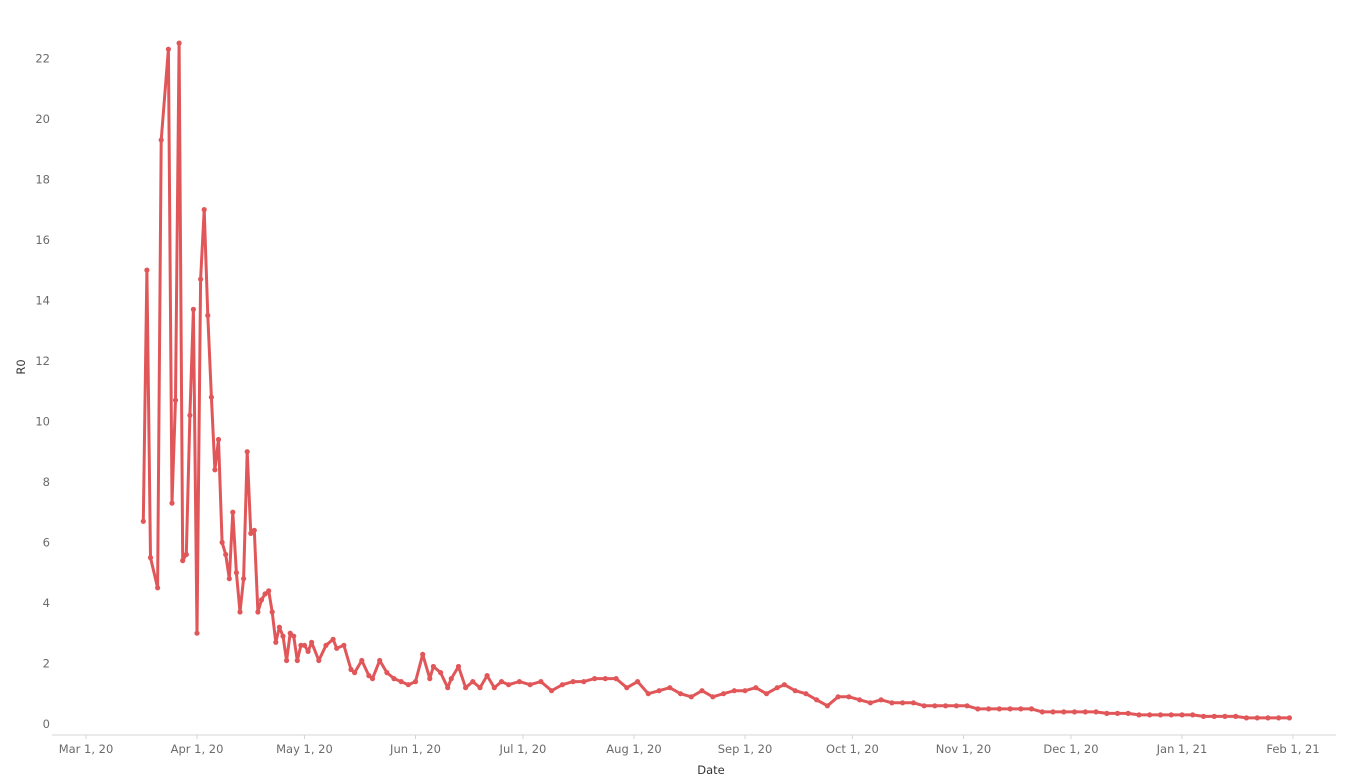 The width and height of the screenshot is (1366, 782). Describe the element at coordinates (42, 179) in the screenshot. I see `y-tick-label: 18` at that location.